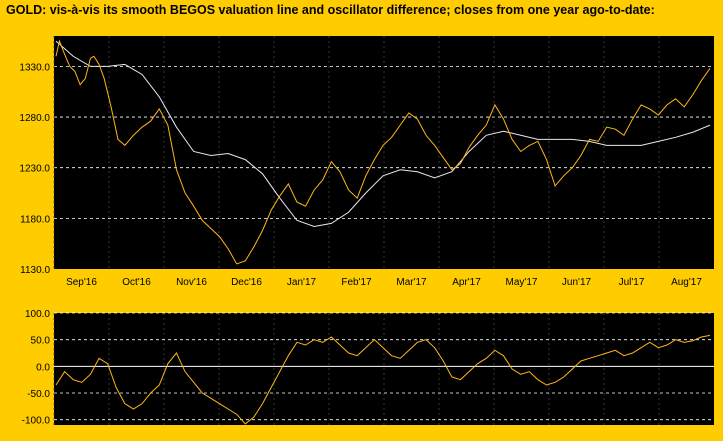 The height and width of the screenshot is (441, 723). What do you see at coordinates (35, 219) in the screenshot?
I see `y-tick-1180: 1180.0` at bounding box center [35, 219].